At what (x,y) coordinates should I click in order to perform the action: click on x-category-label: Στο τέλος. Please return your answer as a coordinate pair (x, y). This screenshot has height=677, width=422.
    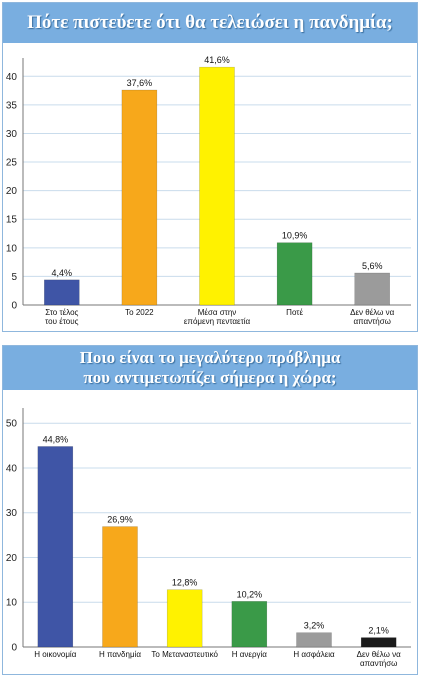
    Looking at the image, I should click on (61, 312).